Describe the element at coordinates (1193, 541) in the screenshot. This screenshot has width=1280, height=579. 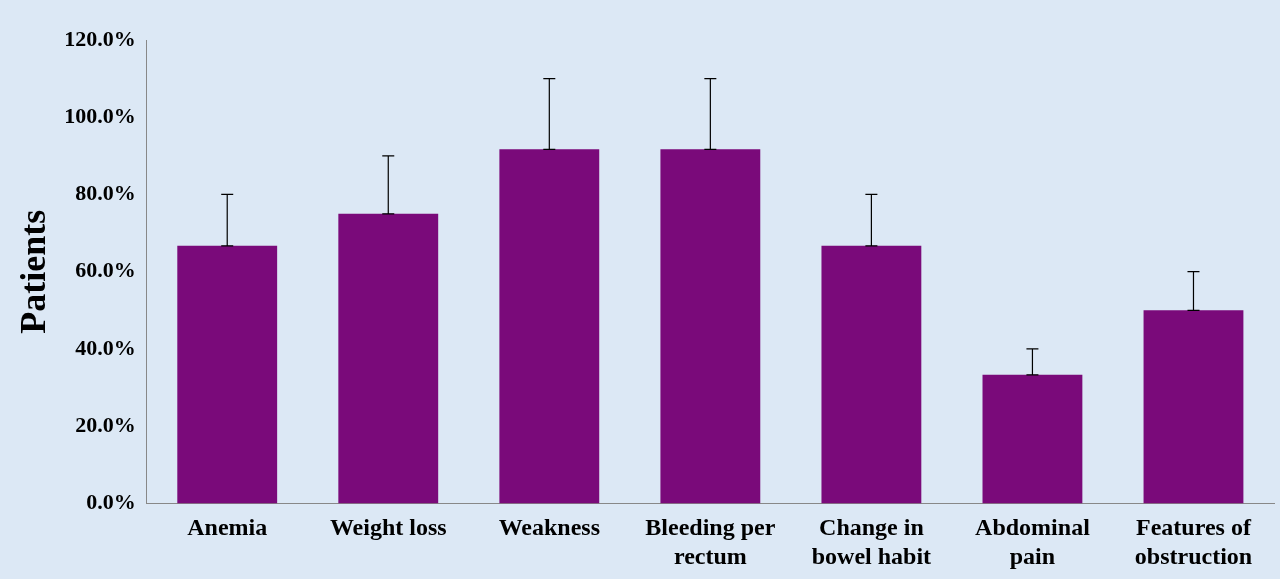
I see `x-tick-label: Features of obstruction` at that location.